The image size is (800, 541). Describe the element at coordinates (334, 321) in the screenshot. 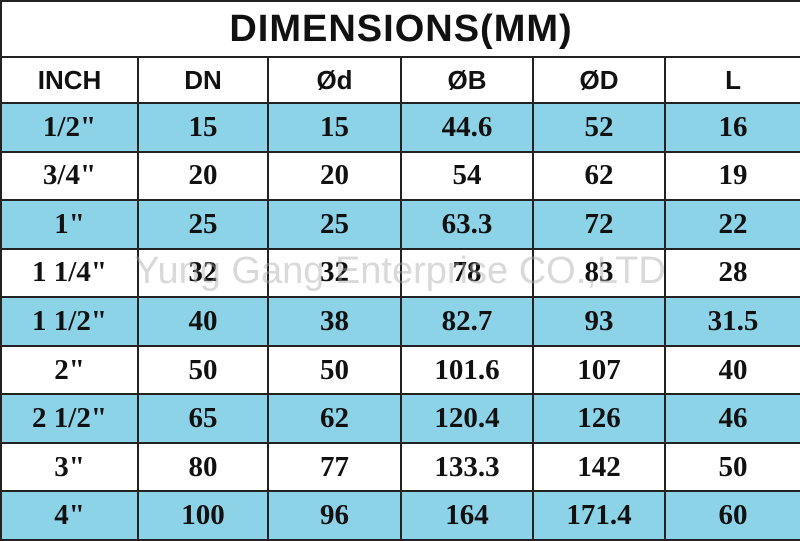

I see `data-cell: 38` at that location.